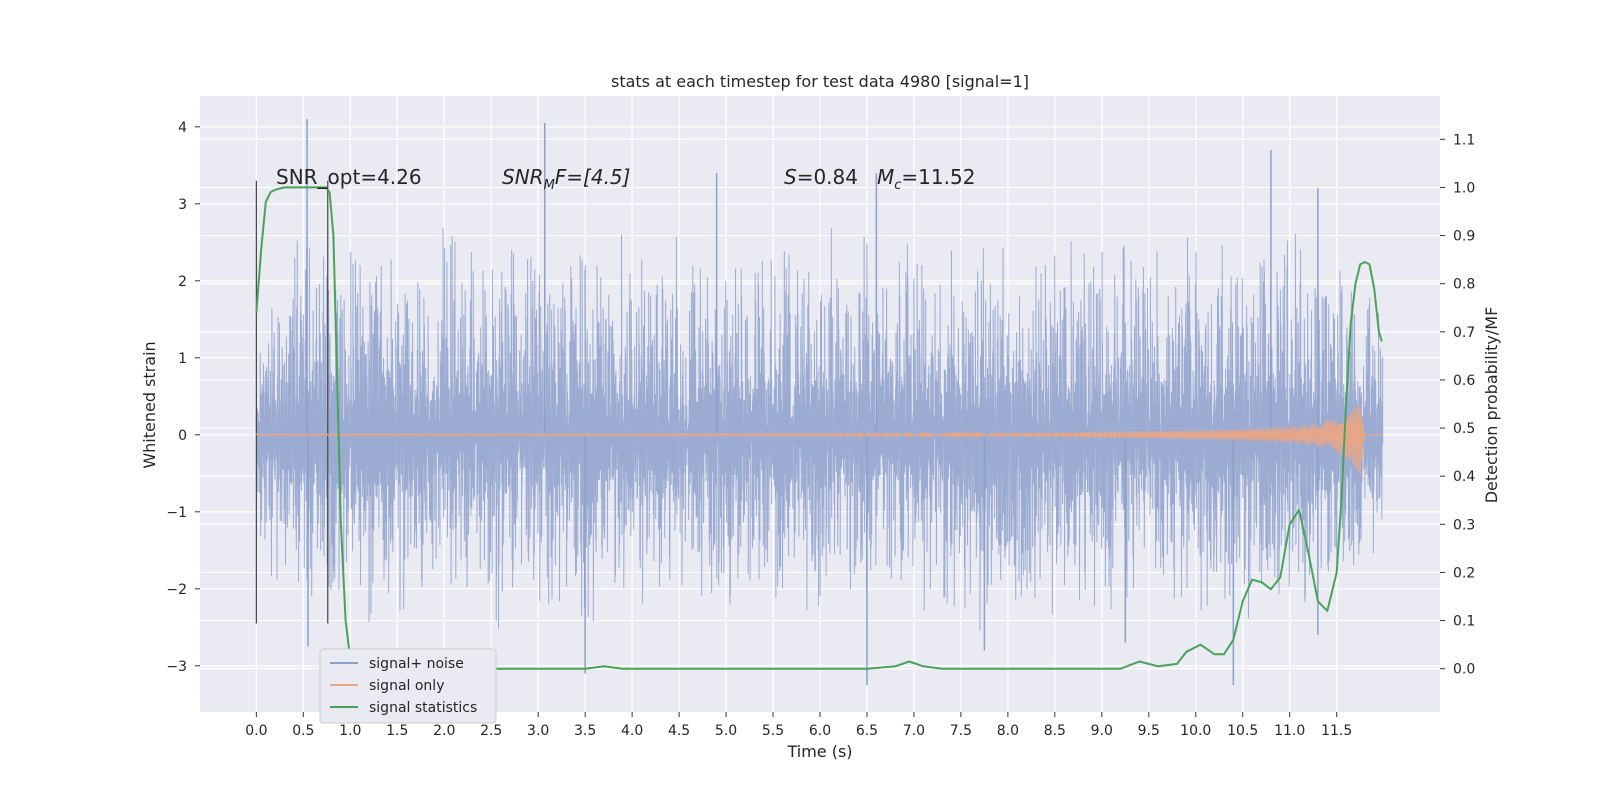 The image size is (1600, 800). I want to click on y-right-tick-label: 0.7, so click(1464, 333).